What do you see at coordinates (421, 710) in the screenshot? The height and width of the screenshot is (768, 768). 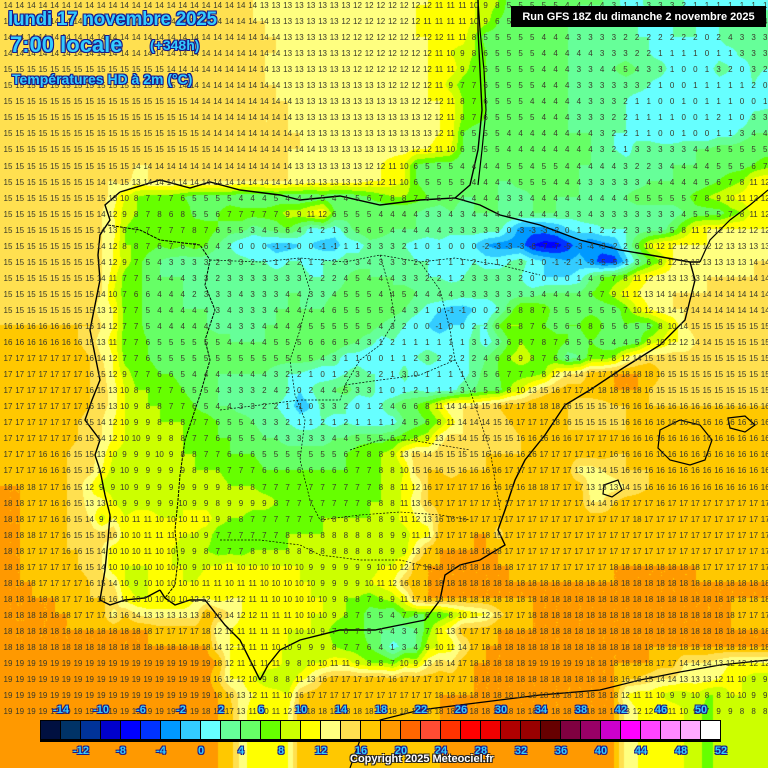 I see `legend-label-upper: 22` at bounding box center [421, 710].